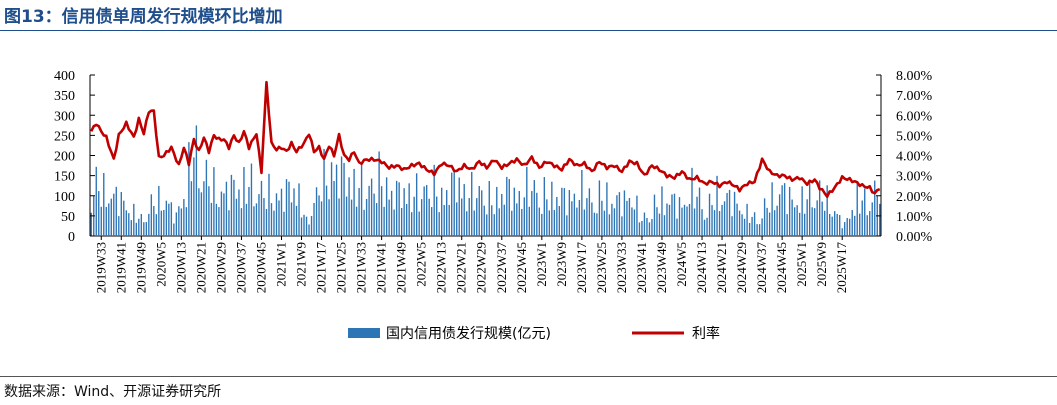 The width and height of the screenshot is (1057, 405). What do you see at coordinates (621, 267) in the screenshot?
I see `x-tick-label: 2023W33` at bounding box center [621, 267].